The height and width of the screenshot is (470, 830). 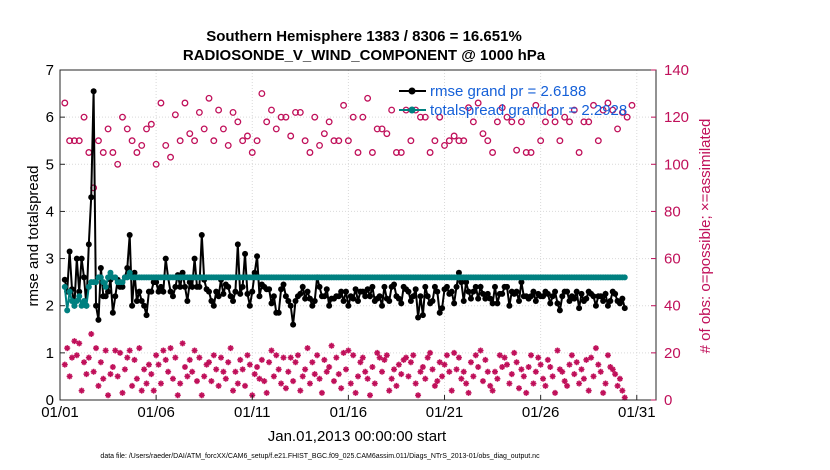 I want to click on y2-tick-label: 20, so click(x=672, y=353).